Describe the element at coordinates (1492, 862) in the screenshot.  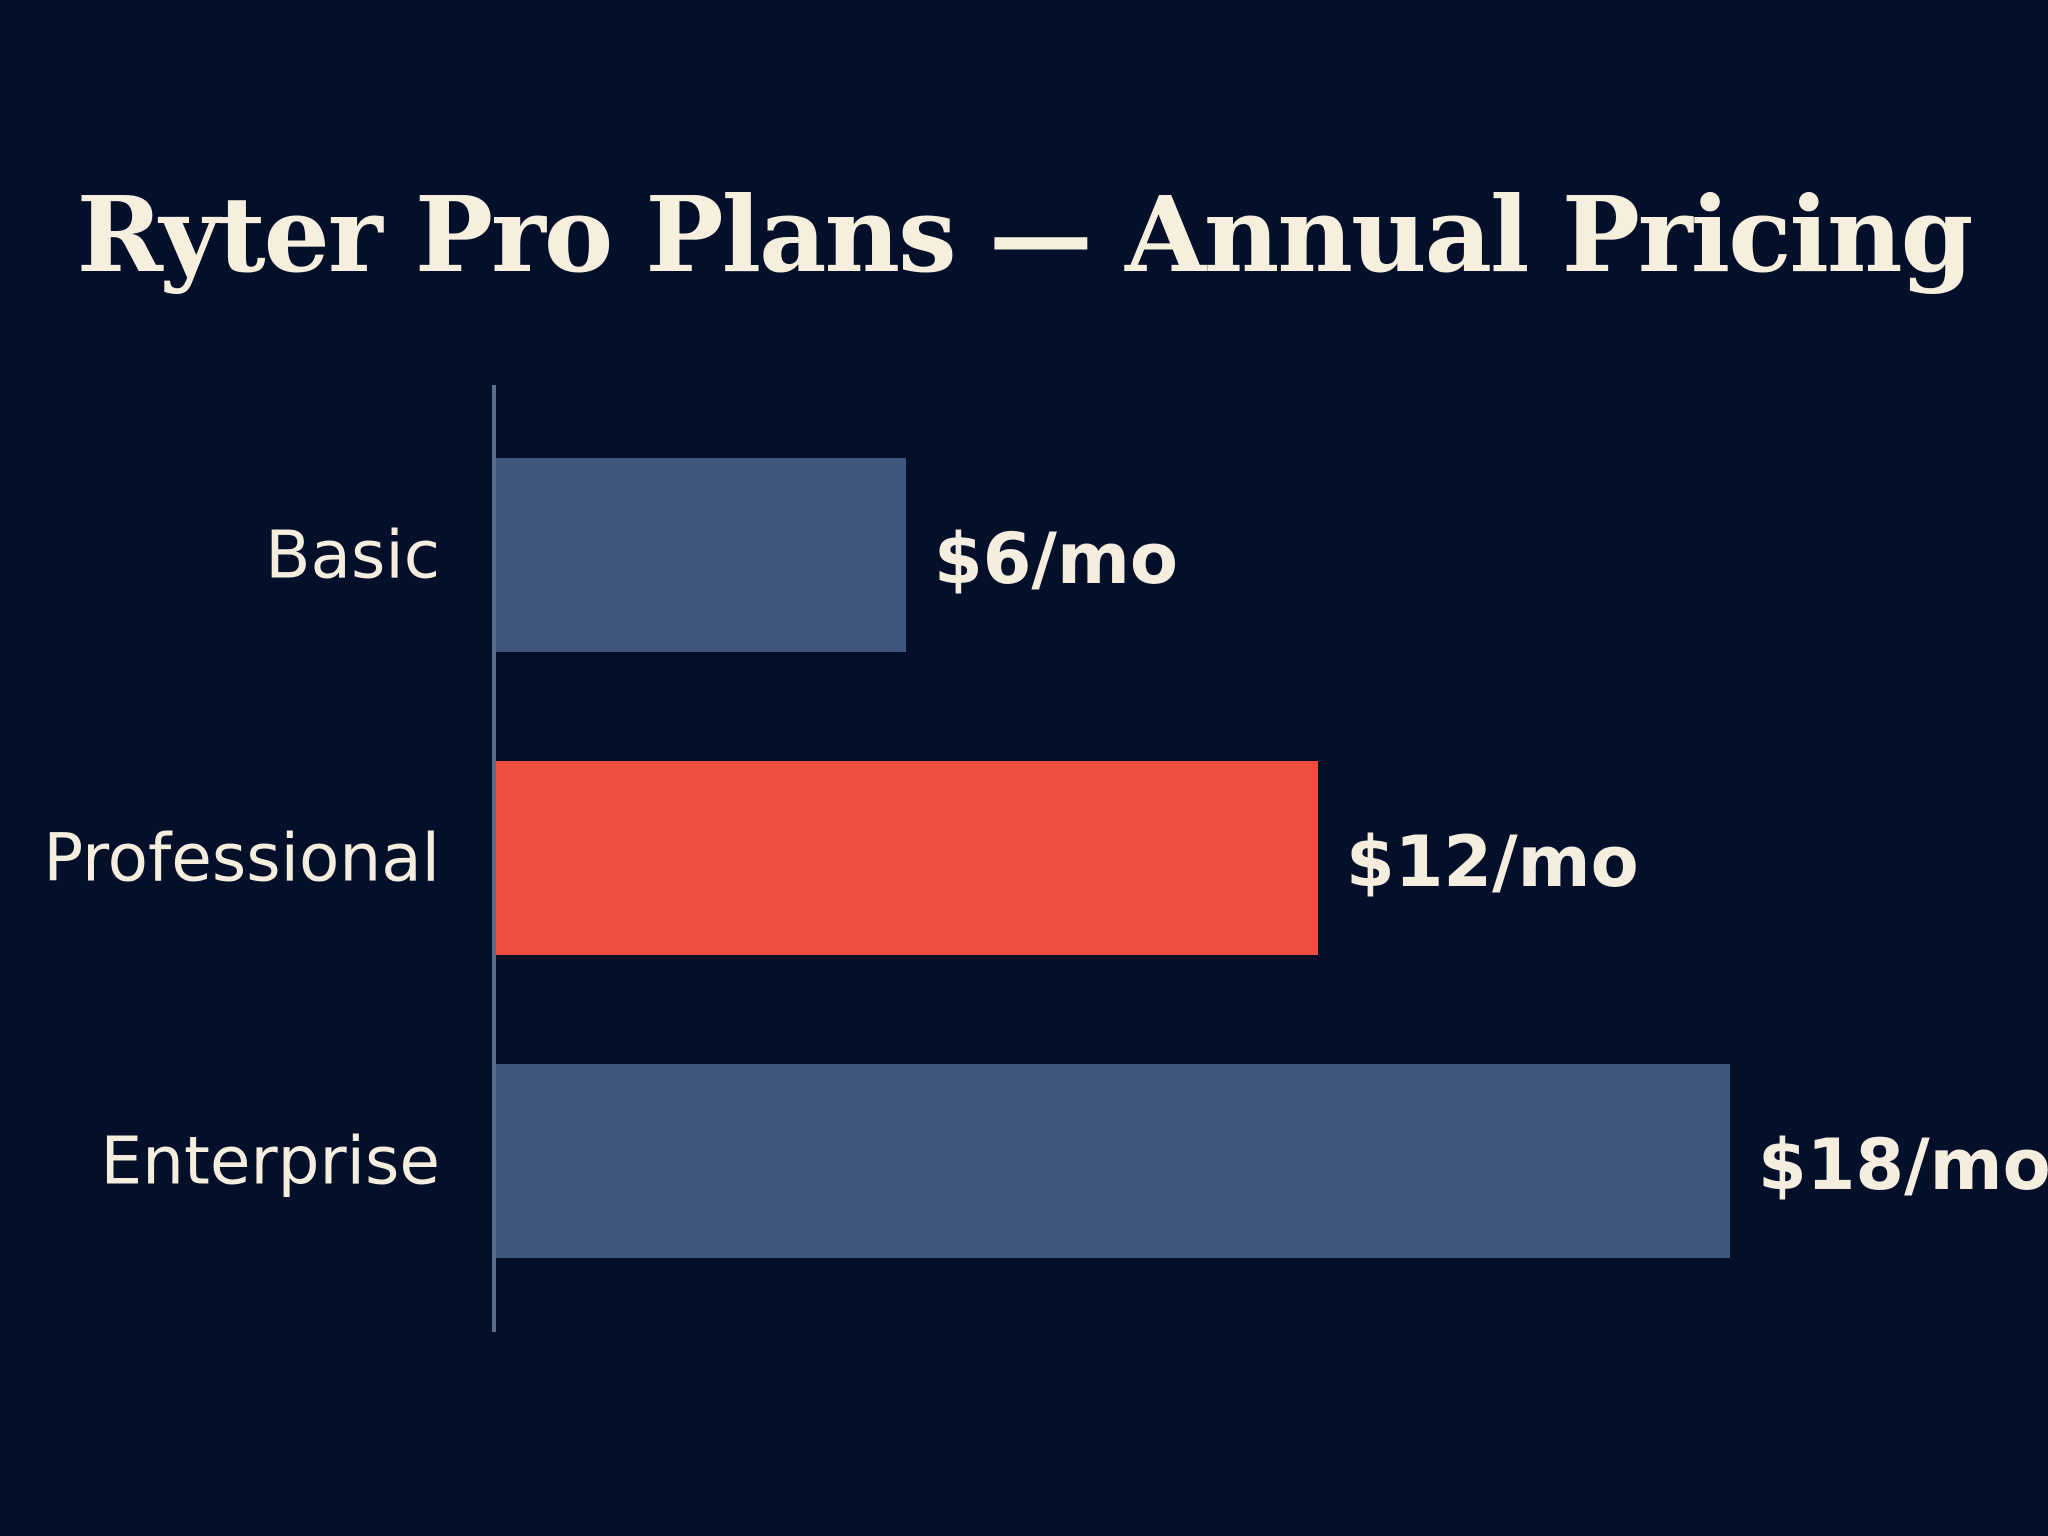
I see `value-label-professional: $12/mo` at that location.